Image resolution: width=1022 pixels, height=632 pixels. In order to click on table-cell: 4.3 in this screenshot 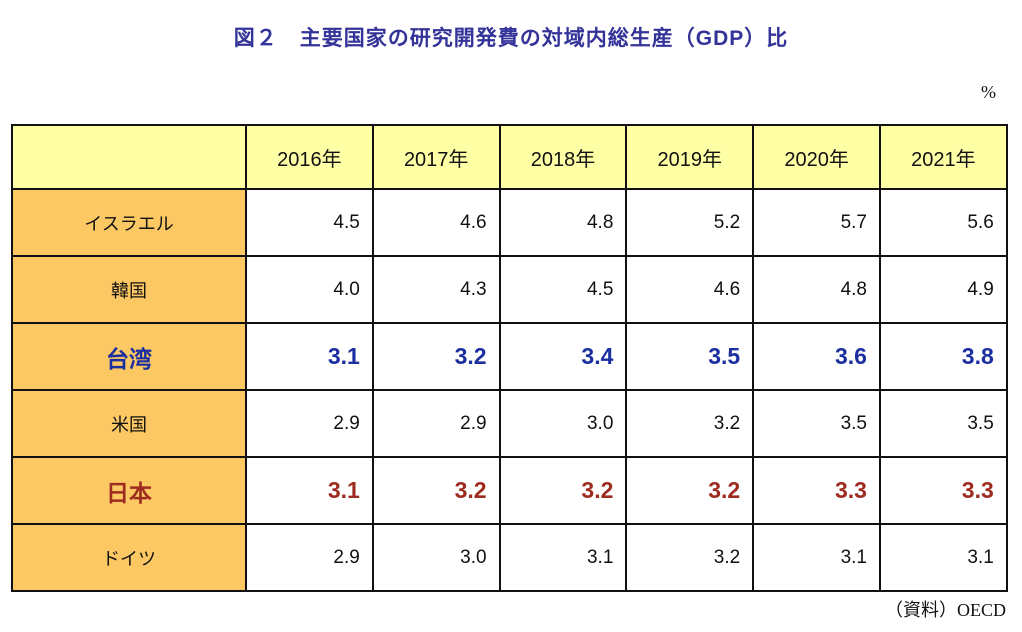, I will do `click(436, 289)`.